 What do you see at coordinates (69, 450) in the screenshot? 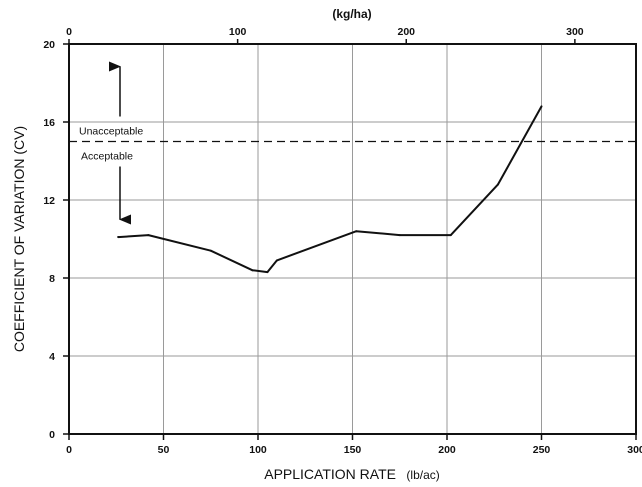
I see `x-tick-label: 0` at bounding box center [69, 450].